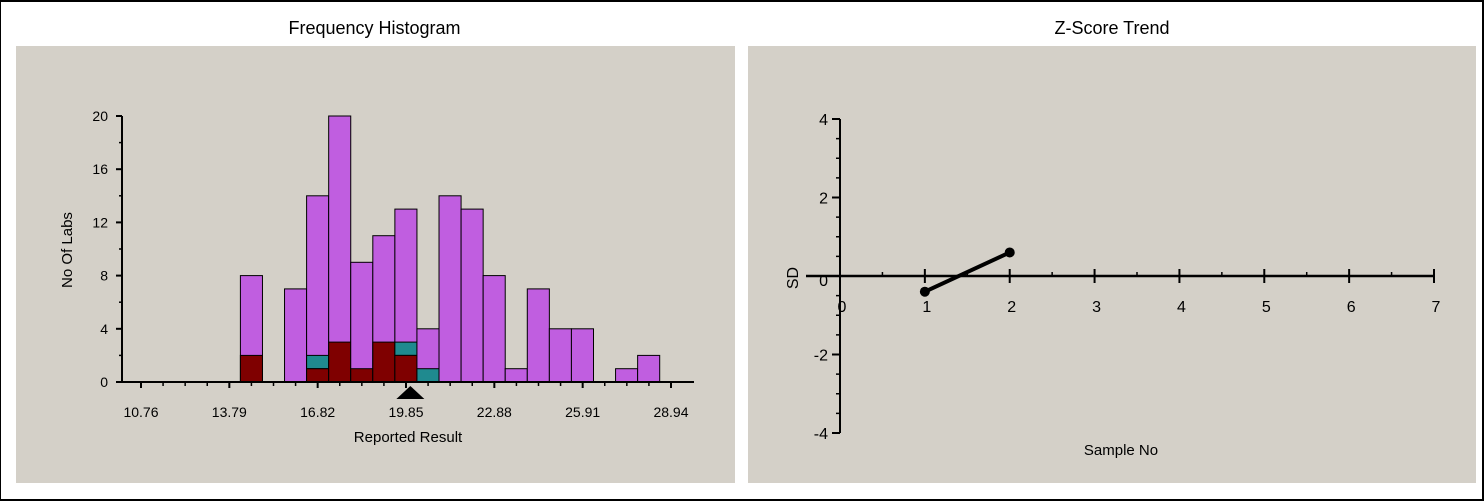 The image size is (1484, 501). What do you see at coordinates (104, 276) in the screenshot?
I see `histogram-y-tick-label: 8` at bounding box center [104, 276].